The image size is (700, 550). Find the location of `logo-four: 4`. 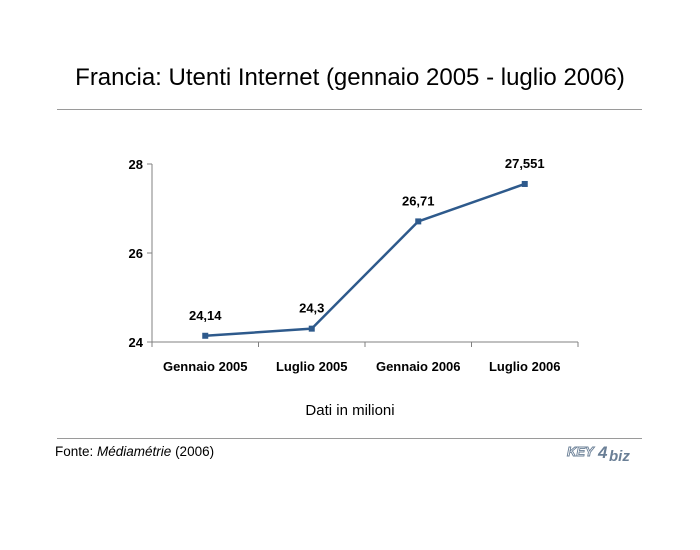

logo-four: 4 is located at coordinates (602, 452).